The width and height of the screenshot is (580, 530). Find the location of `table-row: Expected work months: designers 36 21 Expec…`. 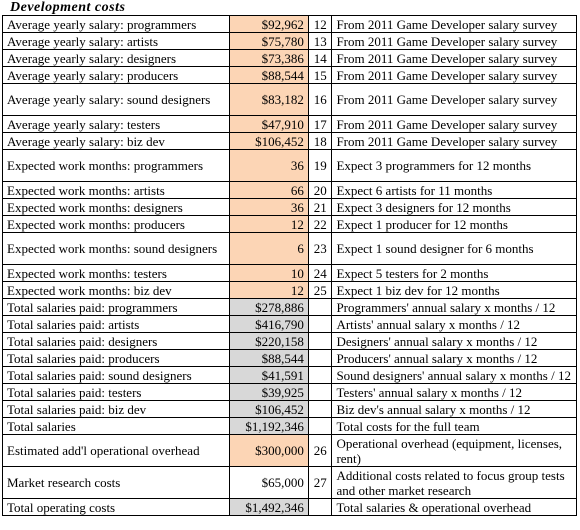

table-row: Expected work months: designers 36 21 Expec… is located at coordinates (289, 207).